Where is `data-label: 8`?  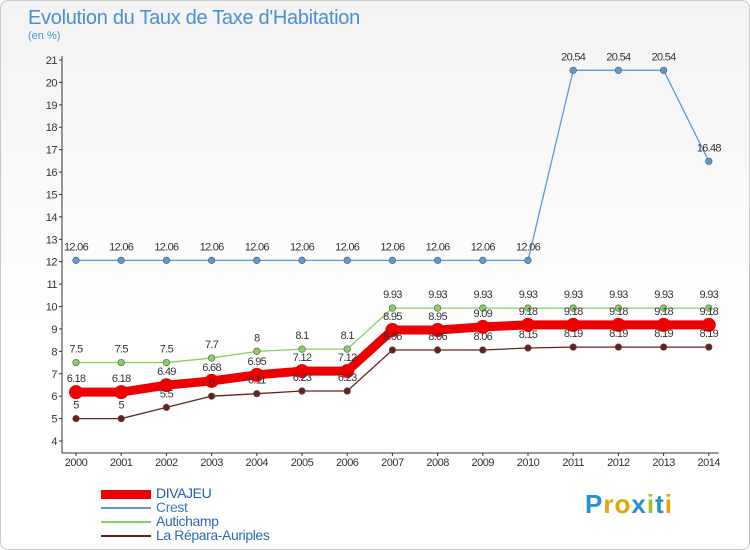
data-label: 8 is located at coordinates (257, 338).